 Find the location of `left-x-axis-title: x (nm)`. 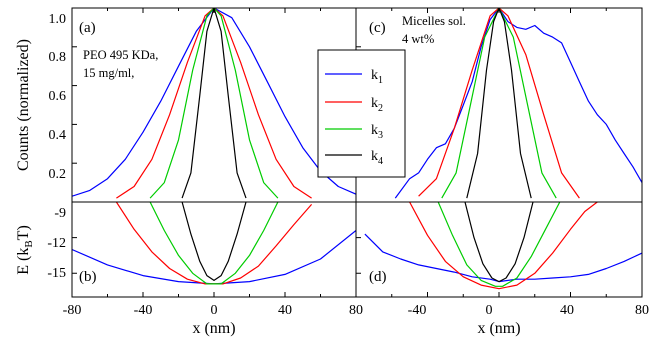

left-x-axis-title: x (nm) is located at coordinates (213, 328).